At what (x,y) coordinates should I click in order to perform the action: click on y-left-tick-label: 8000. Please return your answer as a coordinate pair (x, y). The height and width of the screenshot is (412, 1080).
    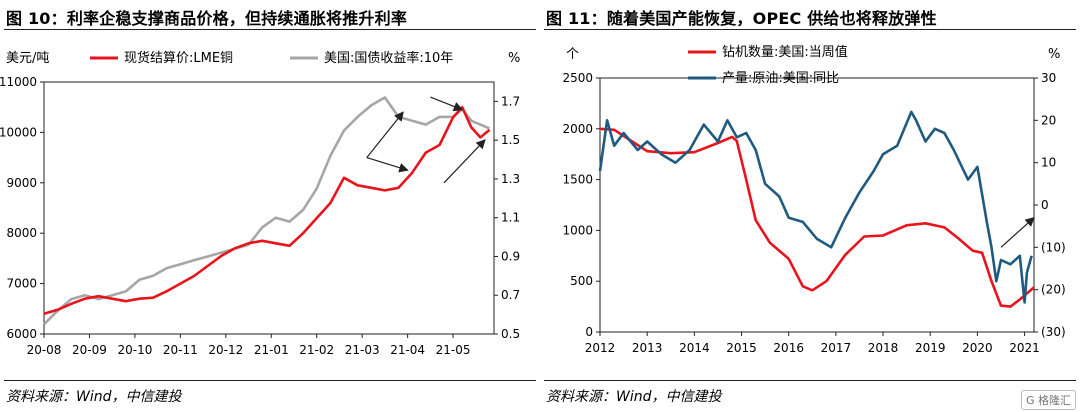
    Looking at the image, I should click on (21, 233).